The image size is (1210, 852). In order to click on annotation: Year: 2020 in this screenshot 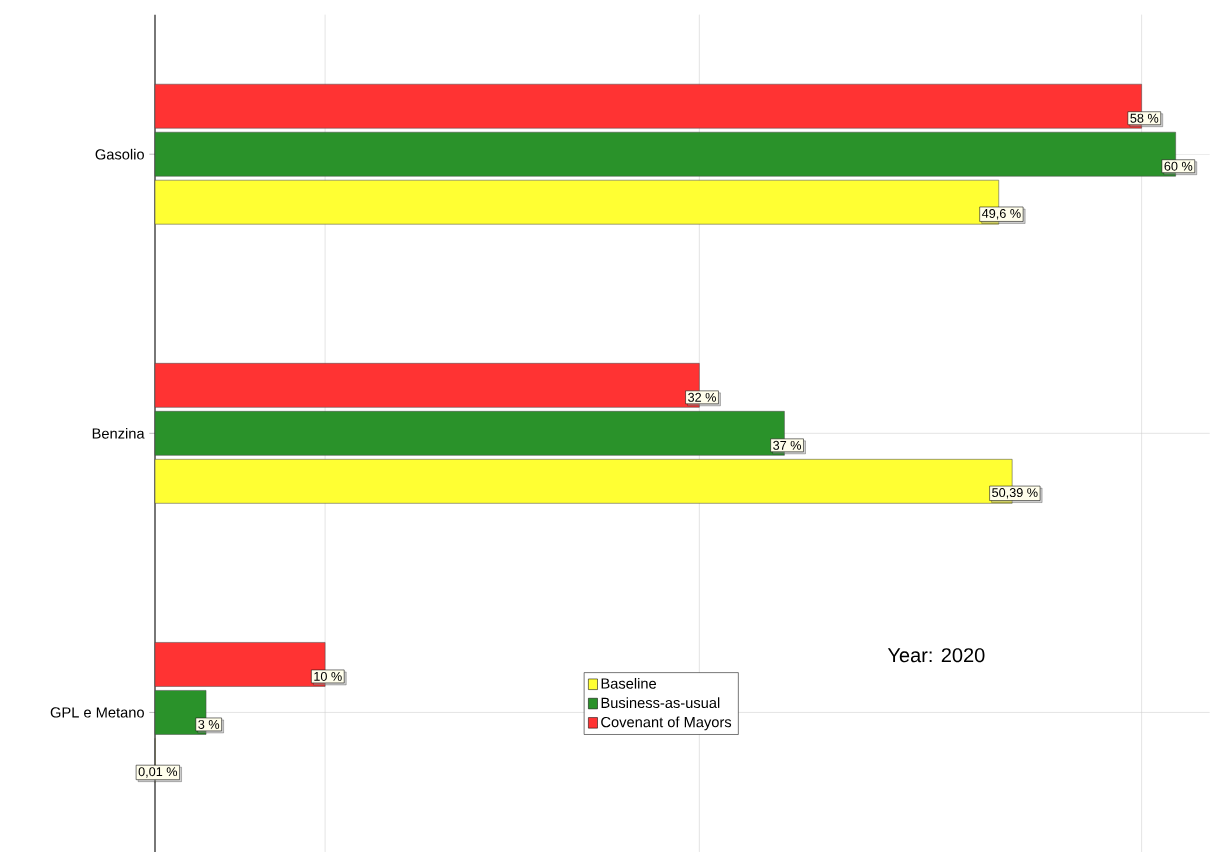, I will do `click(936, 655)`.